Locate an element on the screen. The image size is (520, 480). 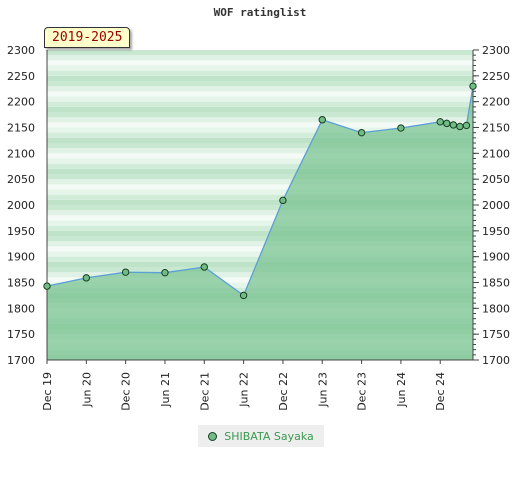
y-tick-label-left: 1850 is located at coordinates (21, 283).